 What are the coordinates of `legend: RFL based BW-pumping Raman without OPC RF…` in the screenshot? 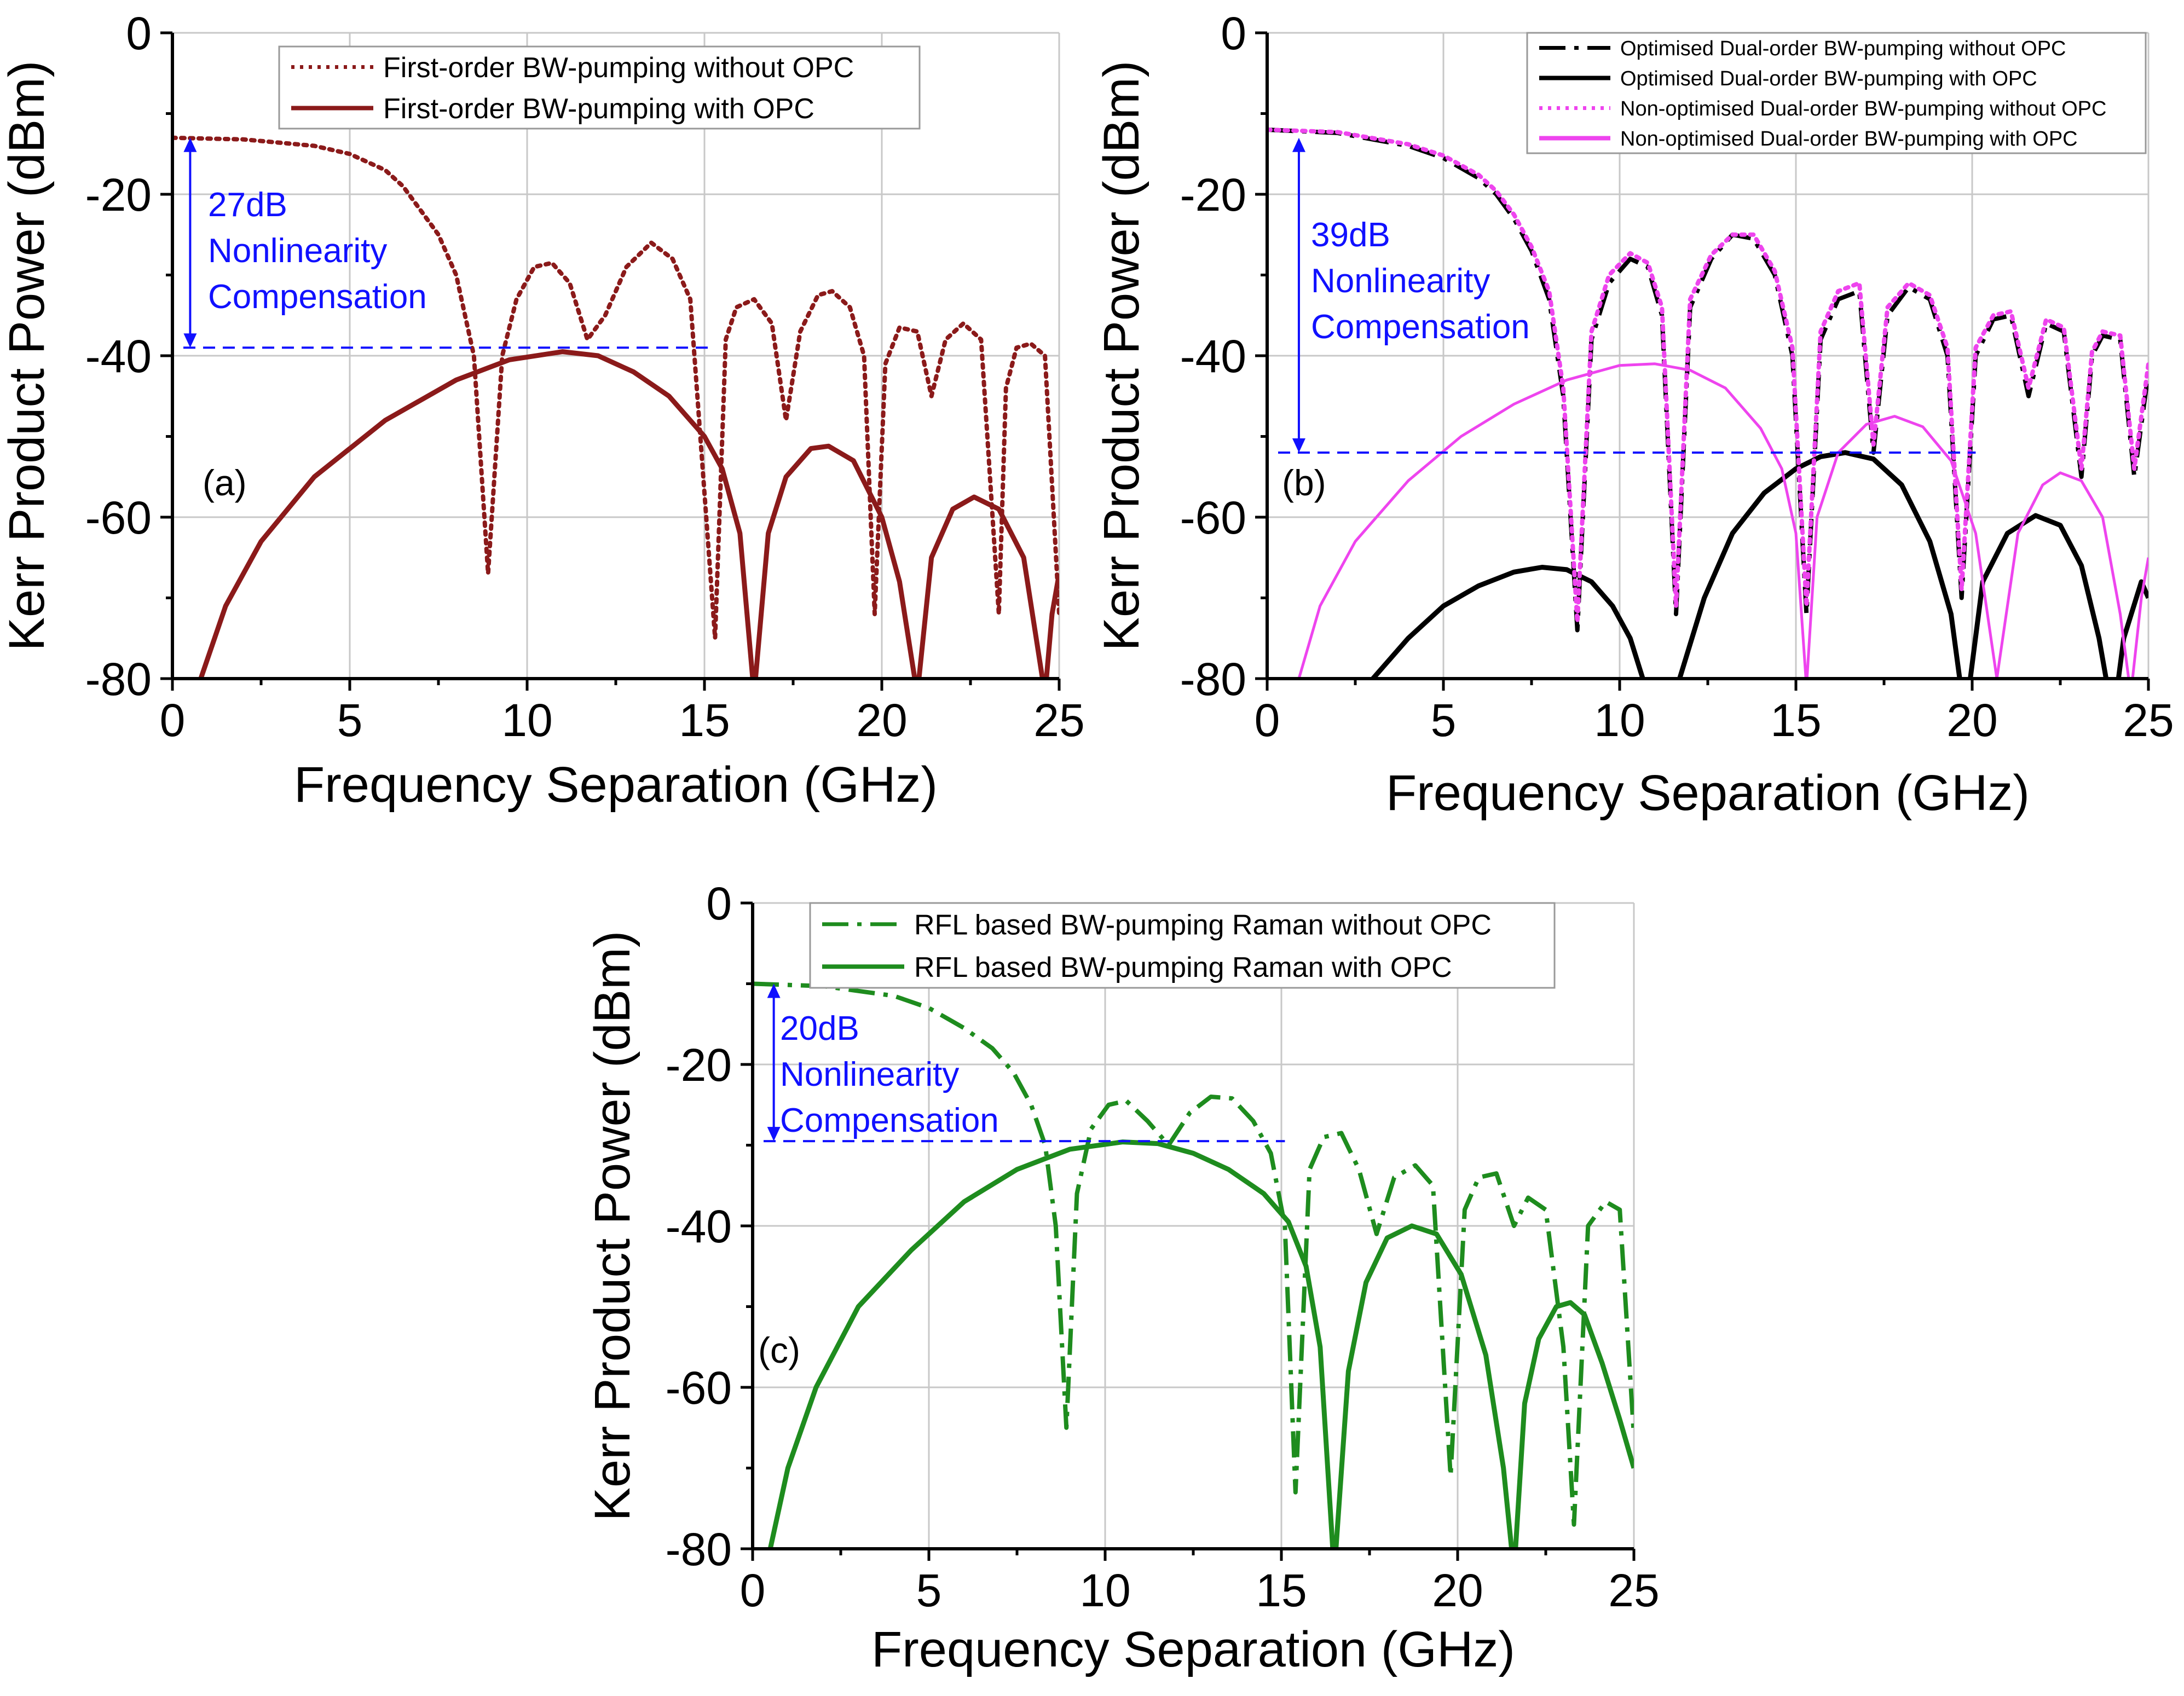 It's located at (1183, 945).